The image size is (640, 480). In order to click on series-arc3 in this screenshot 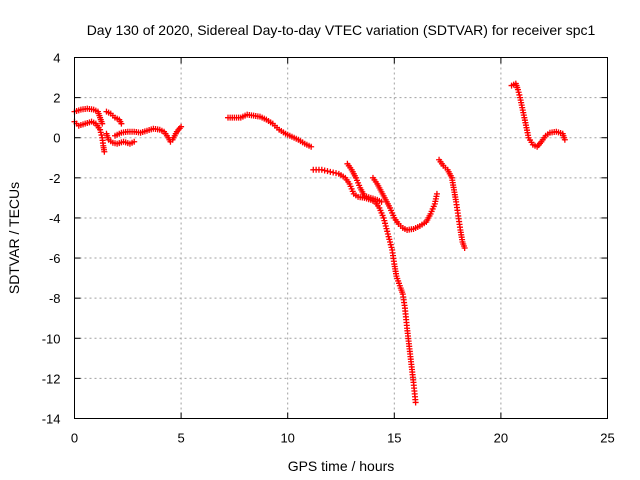, I will do `click(114, 117)`.